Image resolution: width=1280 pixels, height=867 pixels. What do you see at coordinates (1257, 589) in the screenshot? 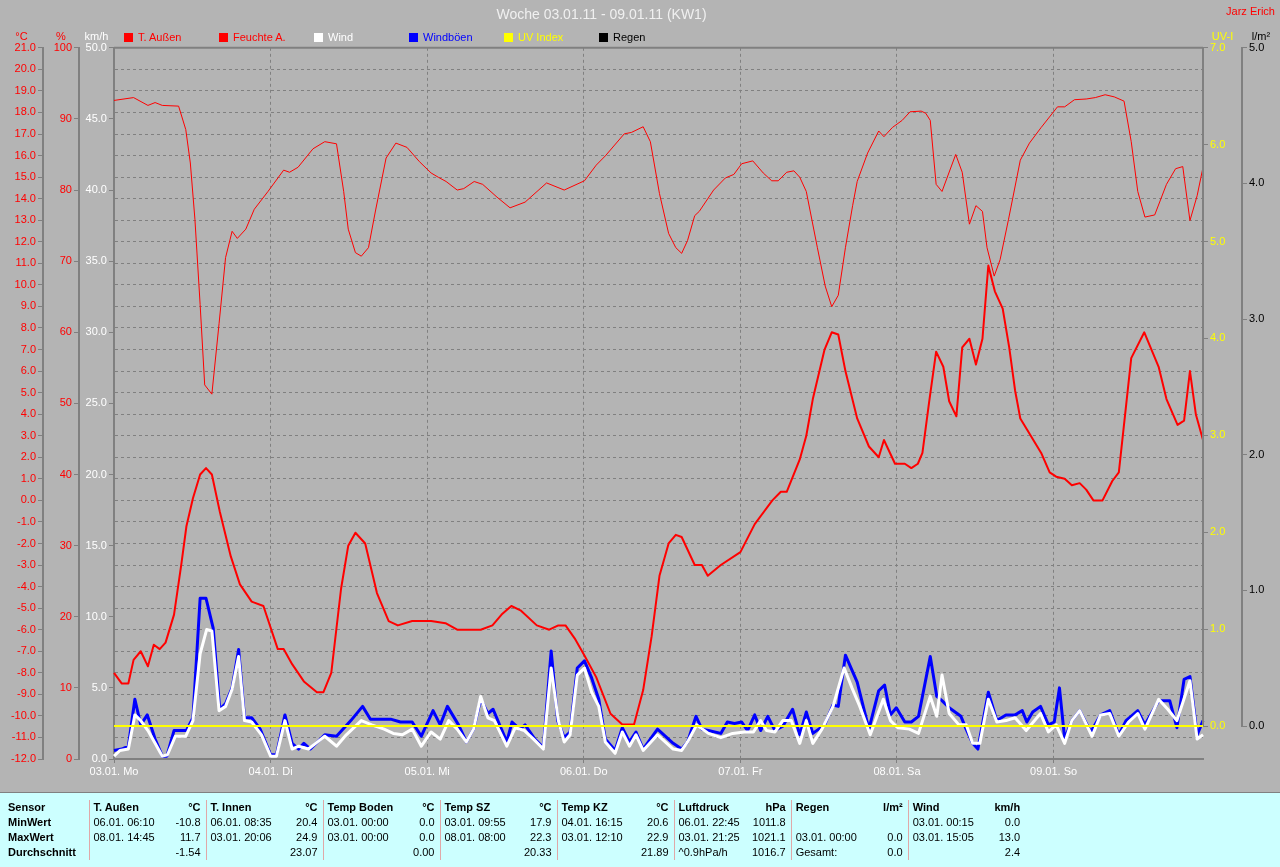
I see `y2-tick-label: 1.0` at bounding box center [1257, 589].